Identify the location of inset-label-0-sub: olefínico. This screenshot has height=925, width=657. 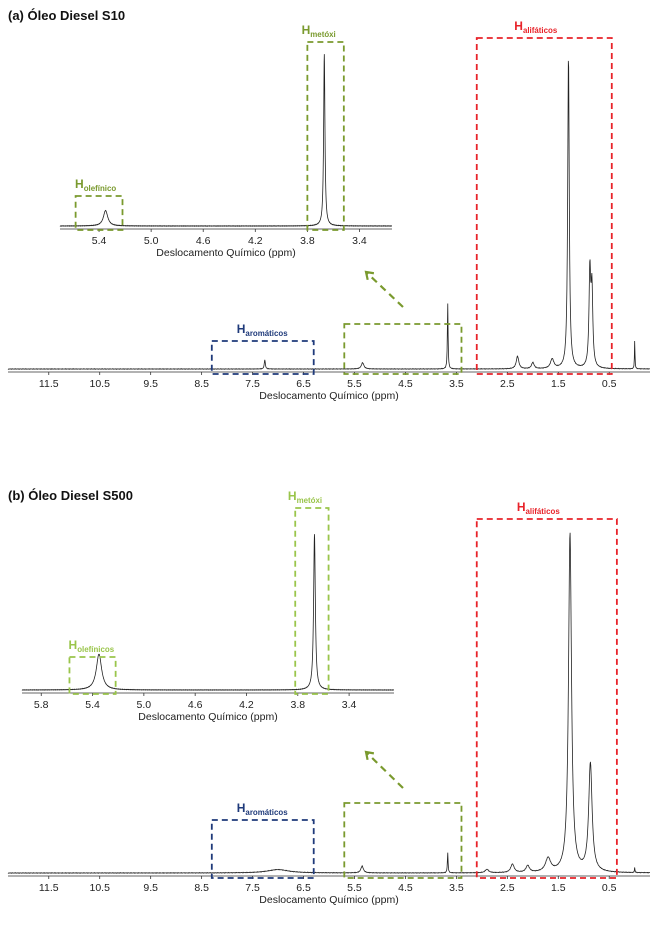
(100, 188).